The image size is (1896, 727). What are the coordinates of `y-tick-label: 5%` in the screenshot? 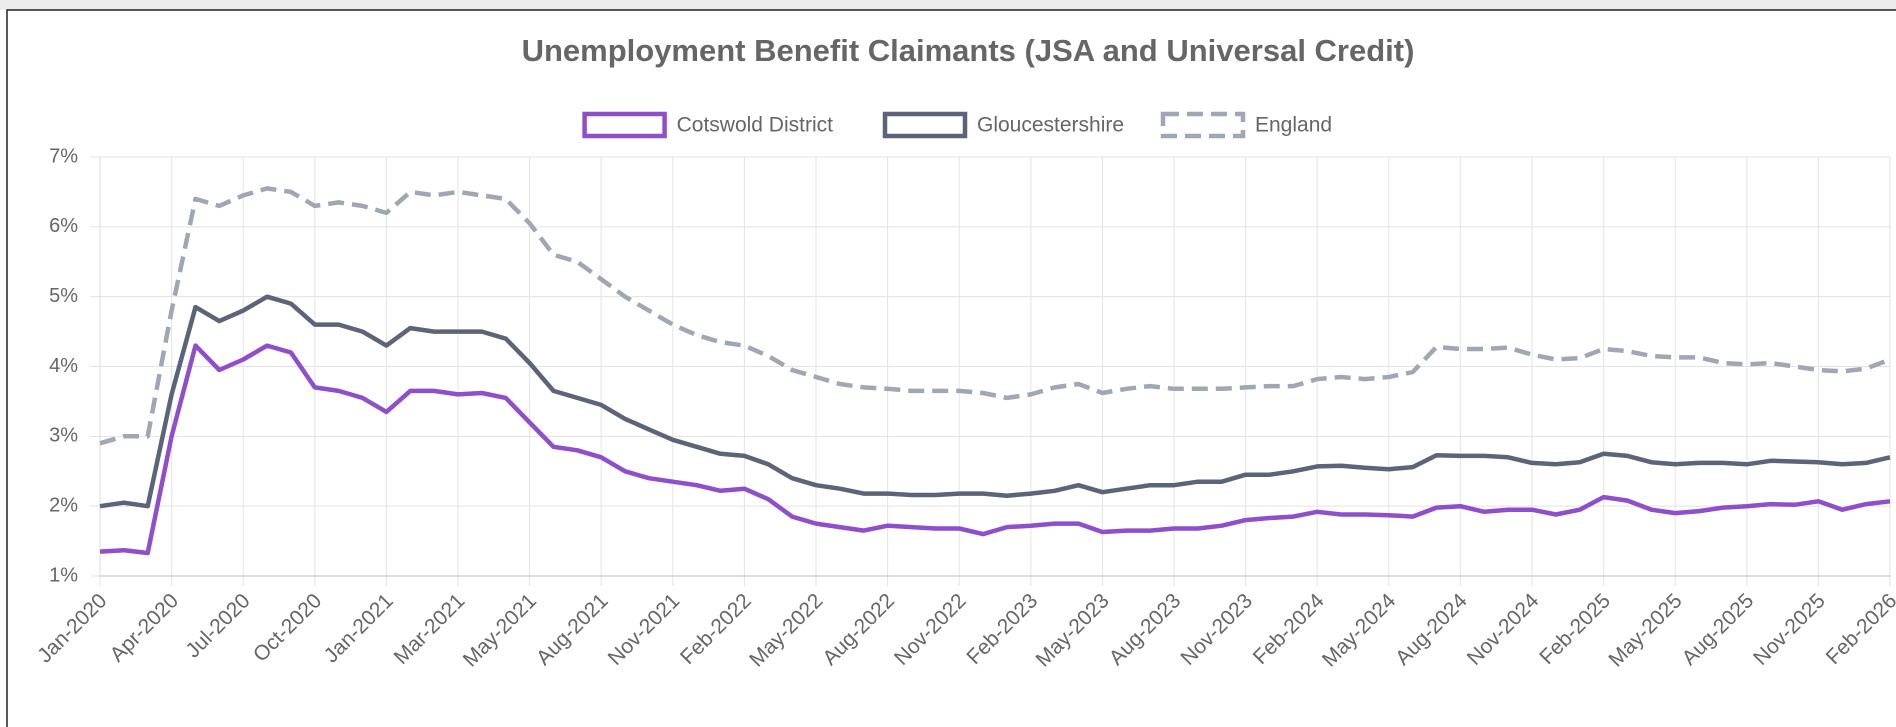 It's located at (63, 296).